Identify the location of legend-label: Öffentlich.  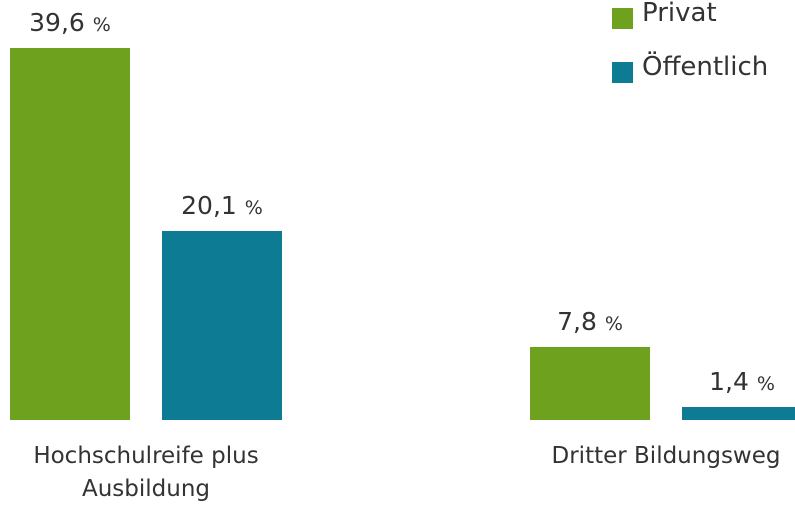
(705, 67).